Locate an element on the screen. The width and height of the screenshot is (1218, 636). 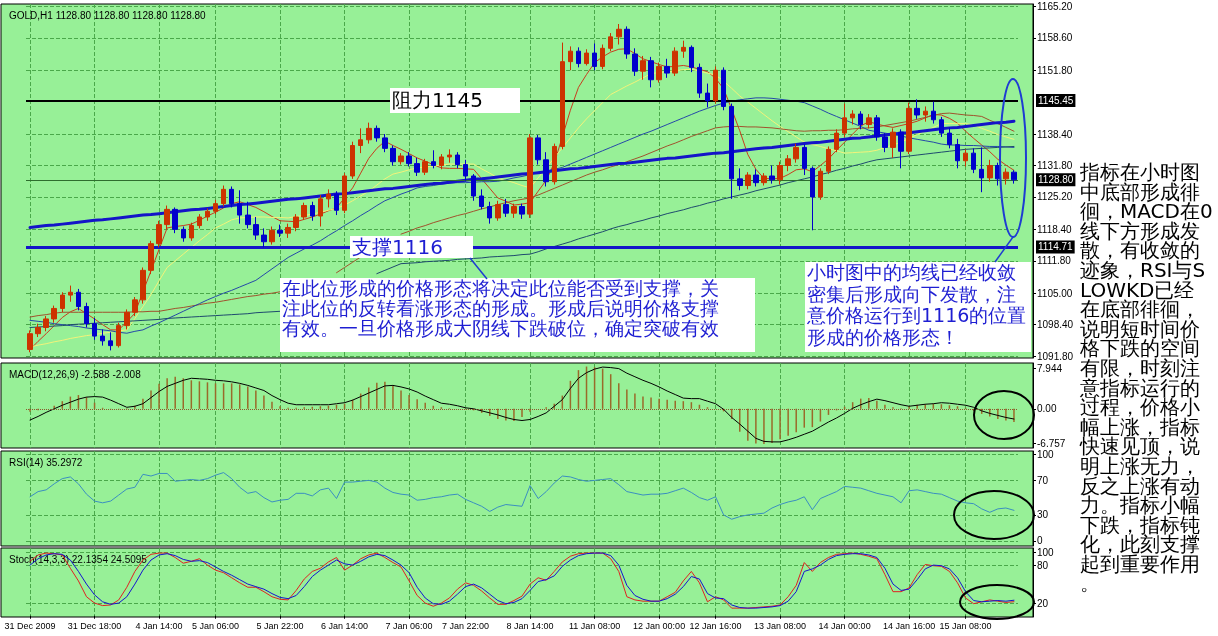
x-tick-label: 31 Dec 2009 is located at coordinates (30, 625).